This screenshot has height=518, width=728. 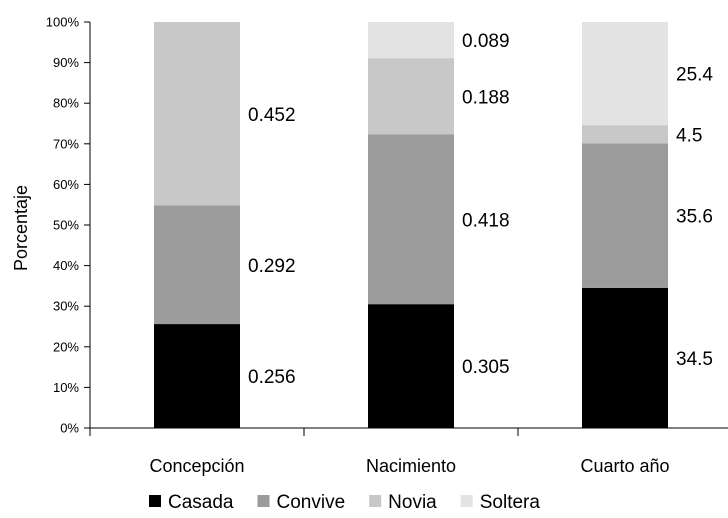 What do you see at coordinates (272, 377) in the screenshot?
I see `data-label: 0.256` at bounding box center [272, 377].